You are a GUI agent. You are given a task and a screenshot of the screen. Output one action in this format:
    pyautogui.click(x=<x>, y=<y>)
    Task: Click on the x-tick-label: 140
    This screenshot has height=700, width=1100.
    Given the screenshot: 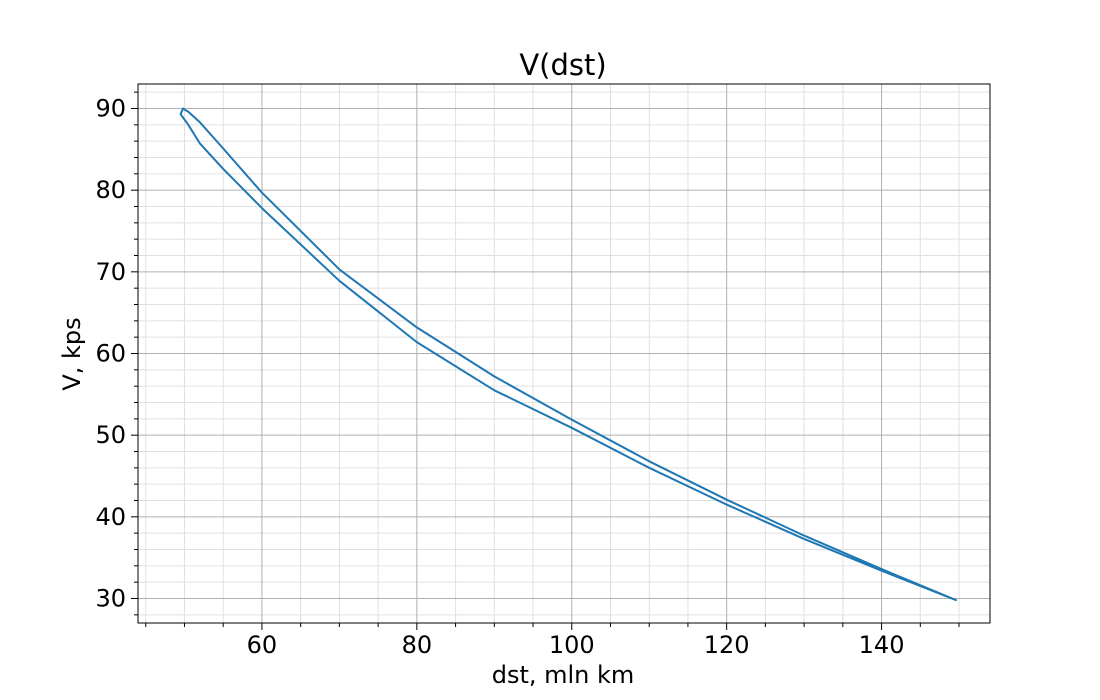 What is the action you would take?
    pyautogui.click(x=882, y=645)
    